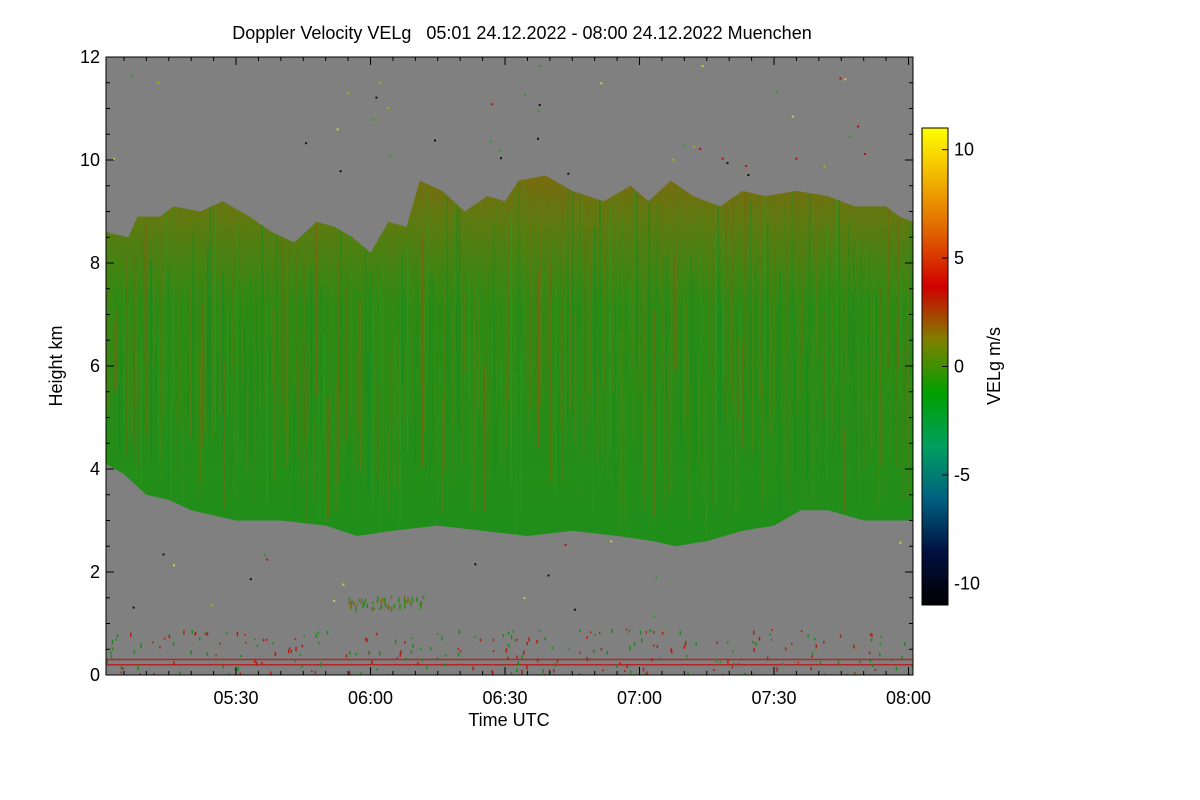 The image size is (1200, 800). I want to click on y-tick-label: 0, so click(95, 675).